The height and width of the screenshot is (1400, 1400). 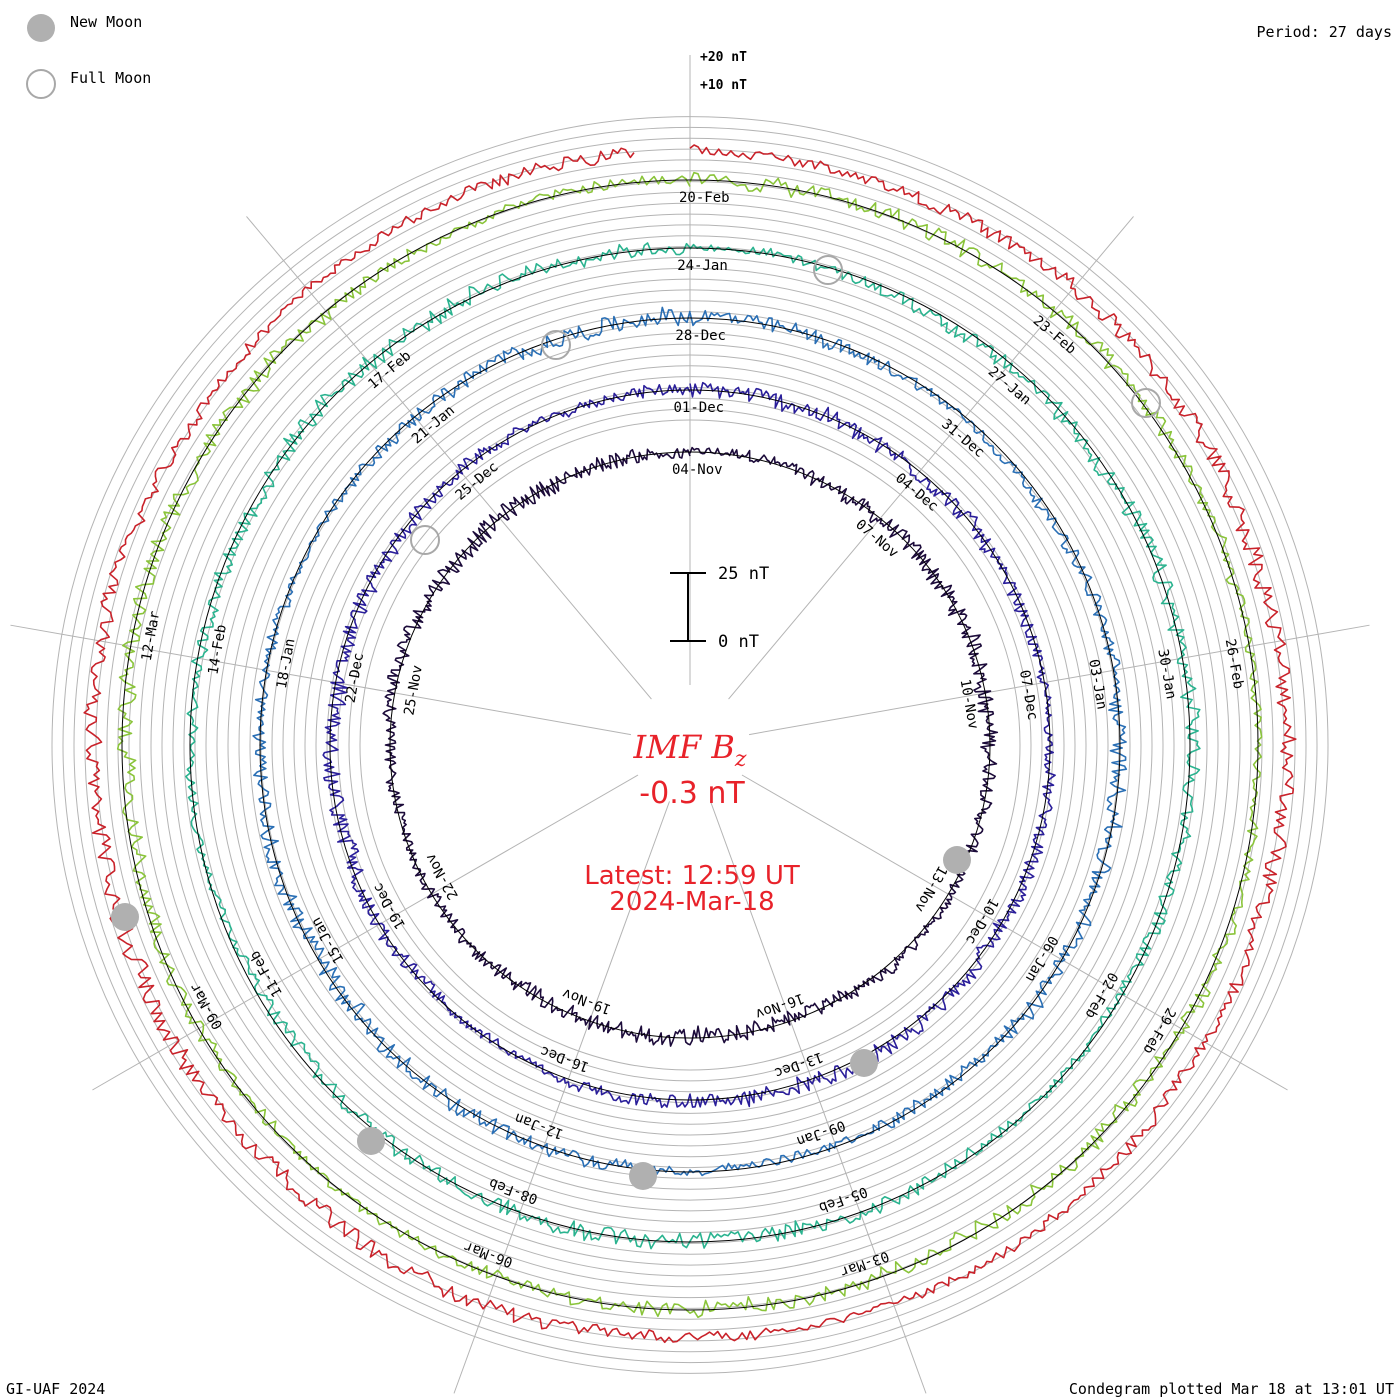 I want to click on date-label: 25-Nov, so click(x=413, y=690).